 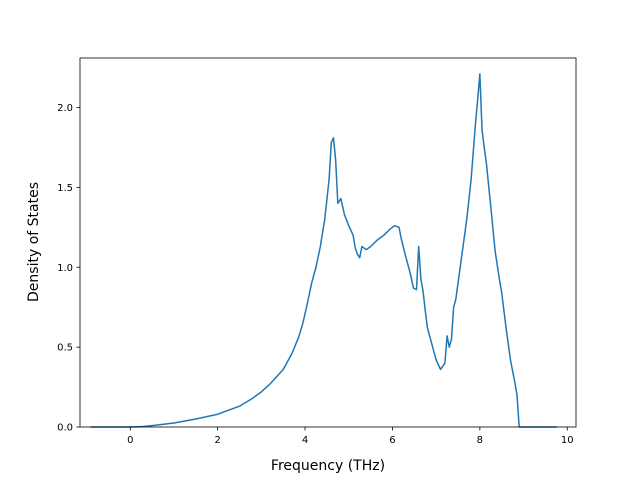 What do you see at coordinates (65, 188) in the screenshot?
I see `y-tick-label: 1.5` at bounding box center [65, 188].